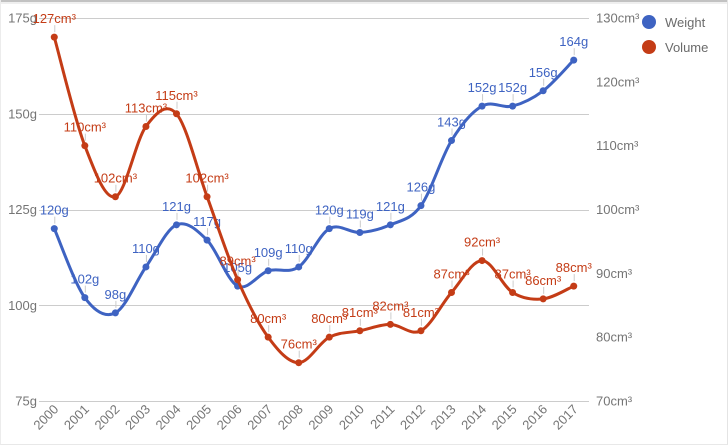 This screenshot has height=445, width=728. What do you see at coordinates (168, 417) in the screenshot?
I see `x-axis-tick-label: 2004` at bounding box center [168, 417].